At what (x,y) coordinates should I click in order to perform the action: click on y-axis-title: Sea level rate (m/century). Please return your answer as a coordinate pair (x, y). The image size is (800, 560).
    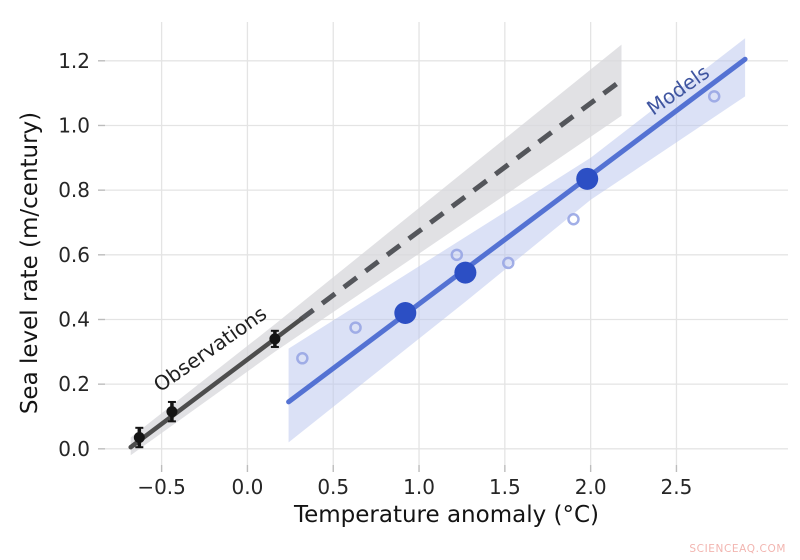
    Looking at the image, I should click on (30, 263).